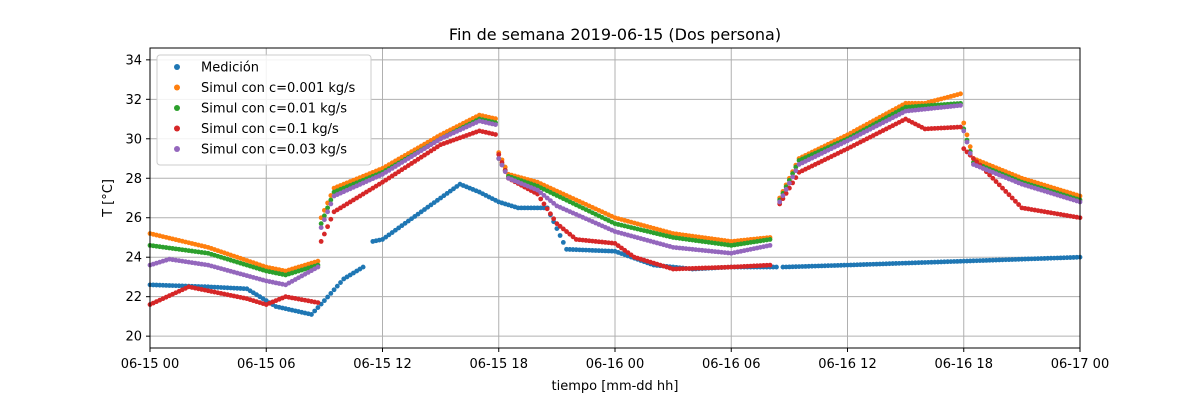 Image resolution: width=1200 pixels, height=400 pixels. I want to click on y-tick-label: 26, so click(133, 218).